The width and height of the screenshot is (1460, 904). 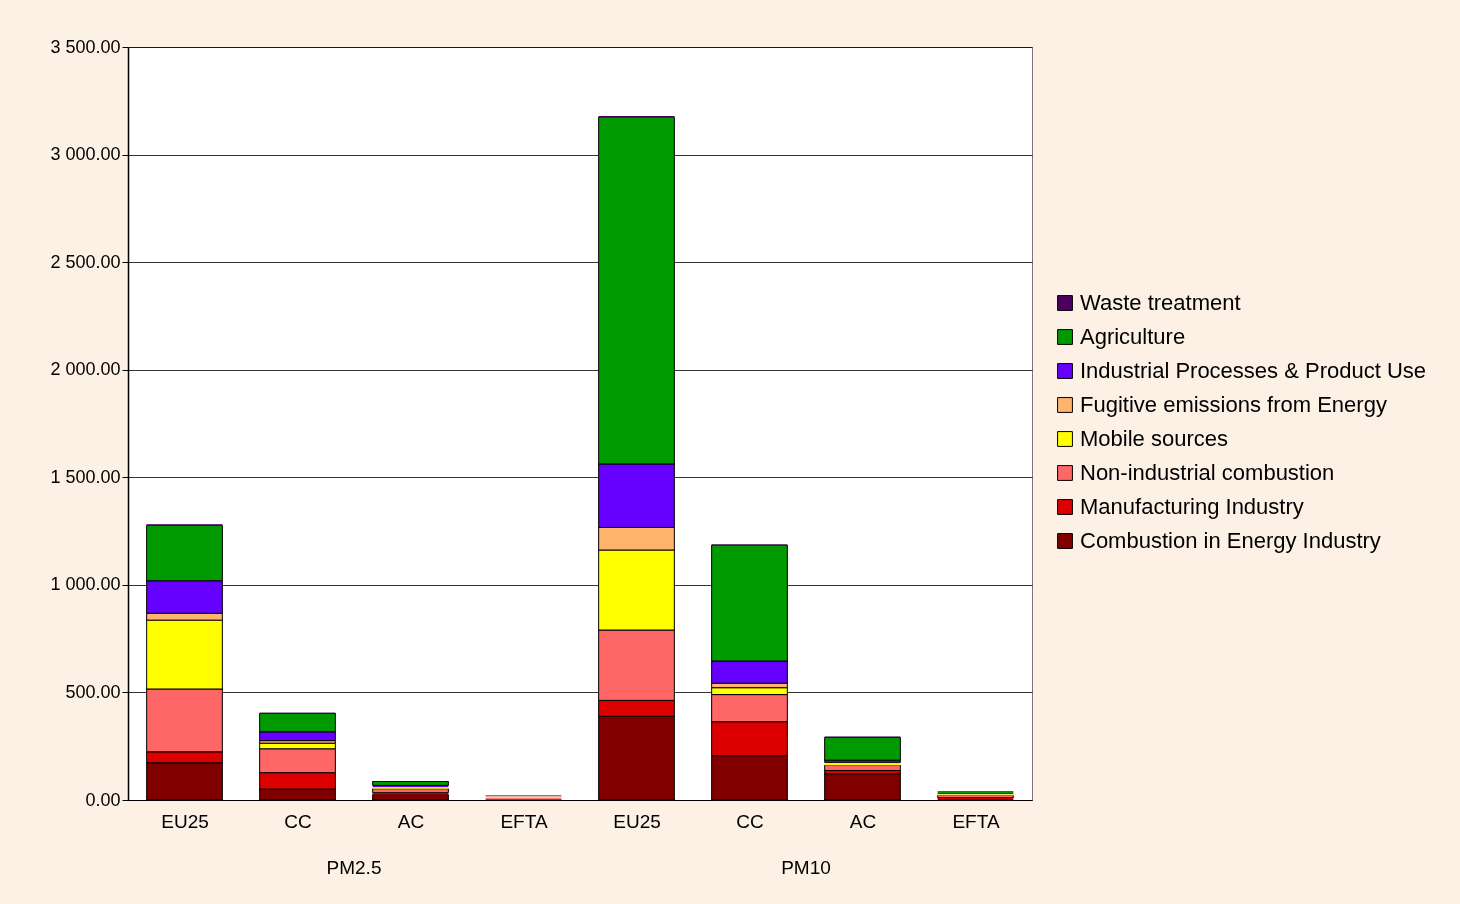 What do you see at coordinates (85, 584) in the screenshot?
I see `y-tick-label: 1 000.00` at bounding box center [85, 584].